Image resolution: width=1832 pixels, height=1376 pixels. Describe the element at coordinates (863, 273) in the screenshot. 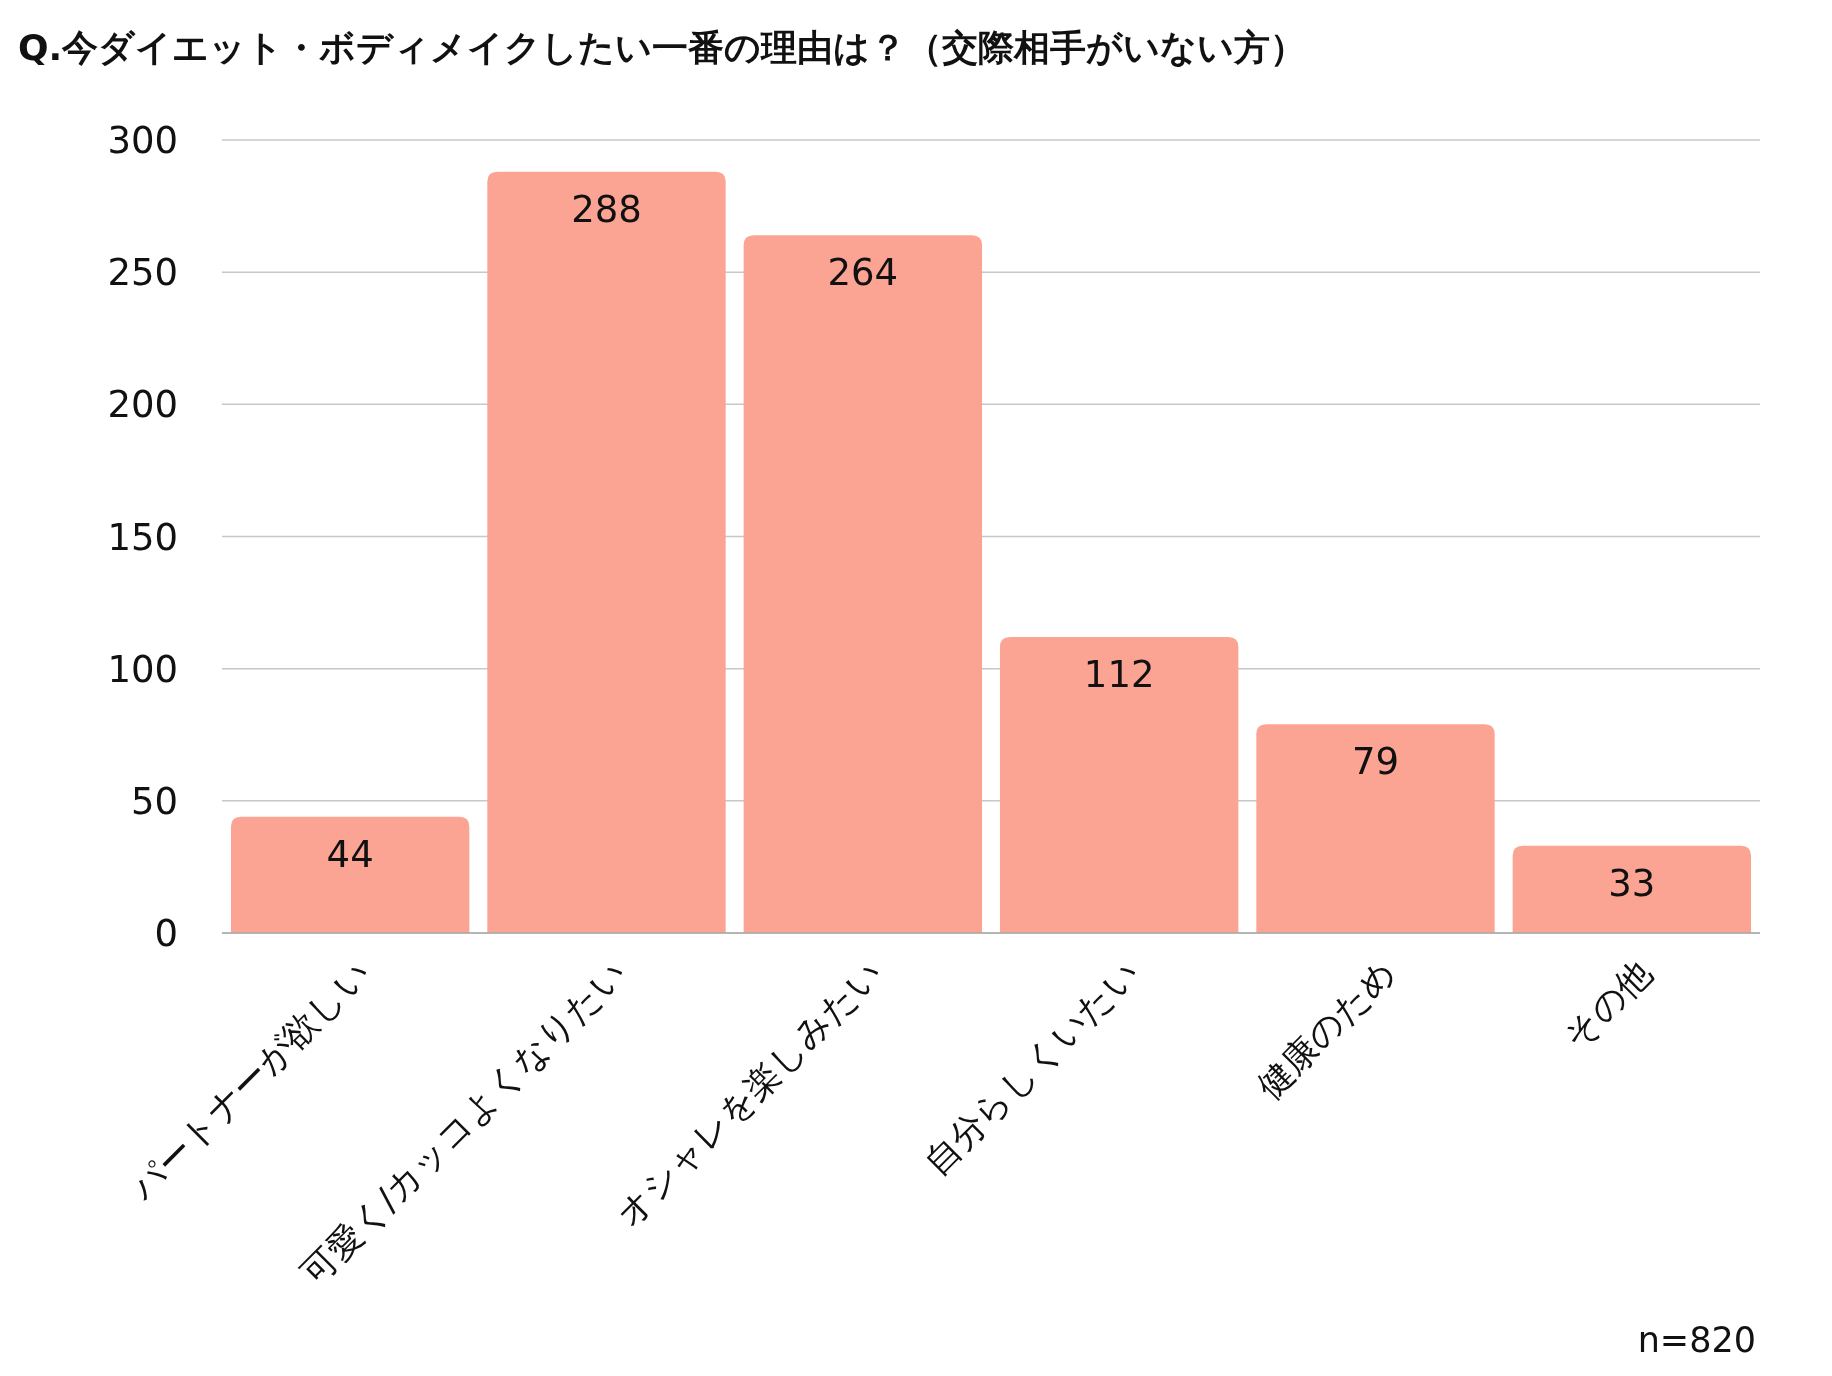

I see `data-label: 264` at that location.